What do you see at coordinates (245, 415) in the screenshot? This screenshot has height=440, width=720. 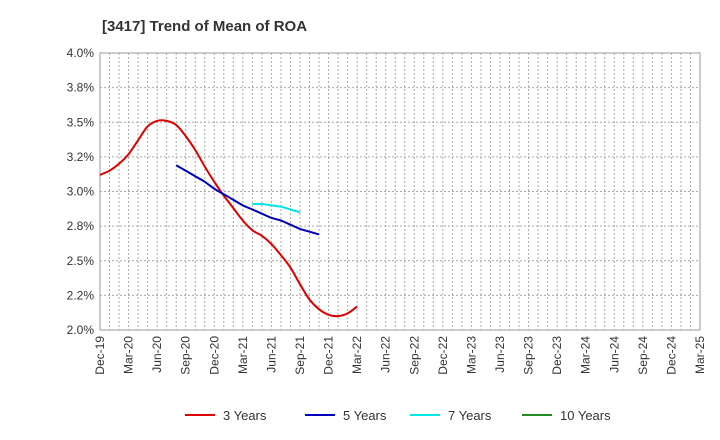 I see `legend-label: 3 Years` at bounding box center [245, 415].